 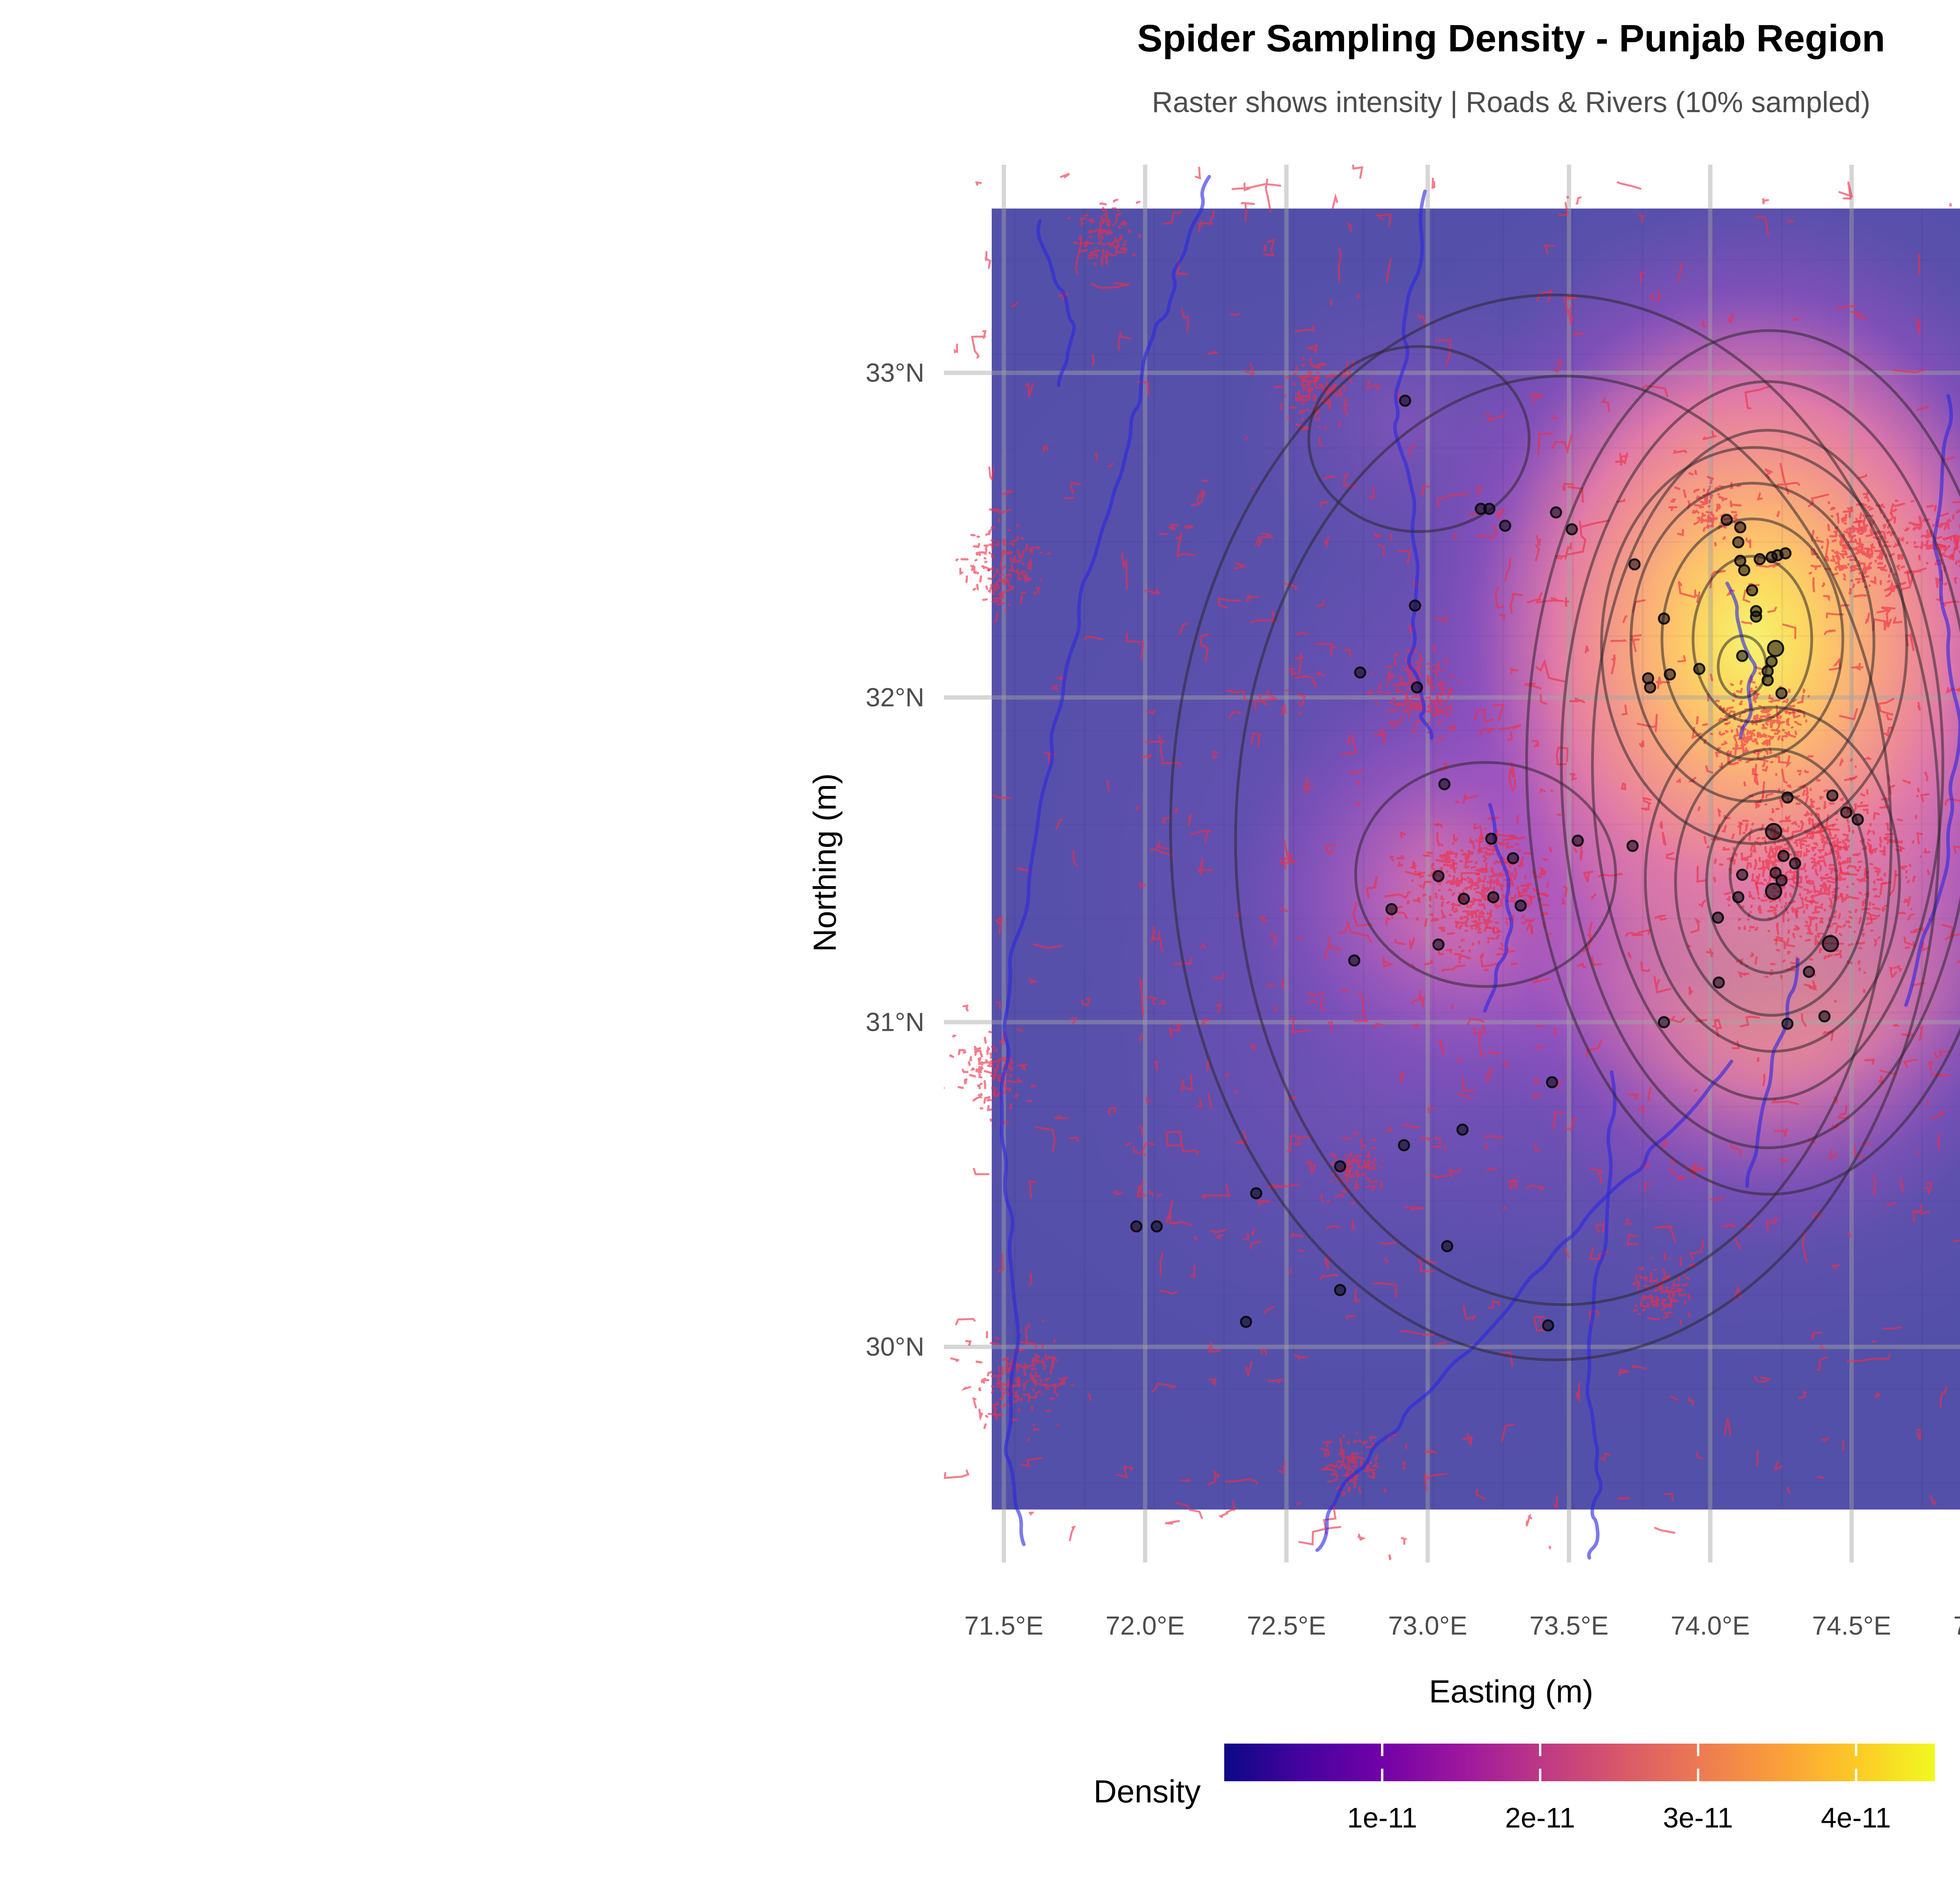 I want to click on x-tick-label: 72.5°E, so click(x=1286, y=1625).